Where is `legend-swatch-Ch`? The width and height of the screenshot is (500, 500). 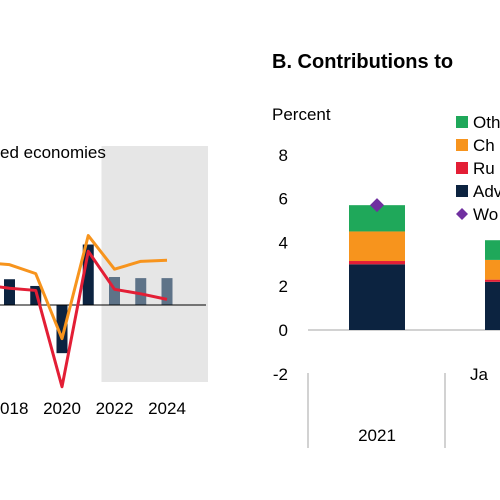
legend-swatch-Ch is located at coordinates (462, 145).